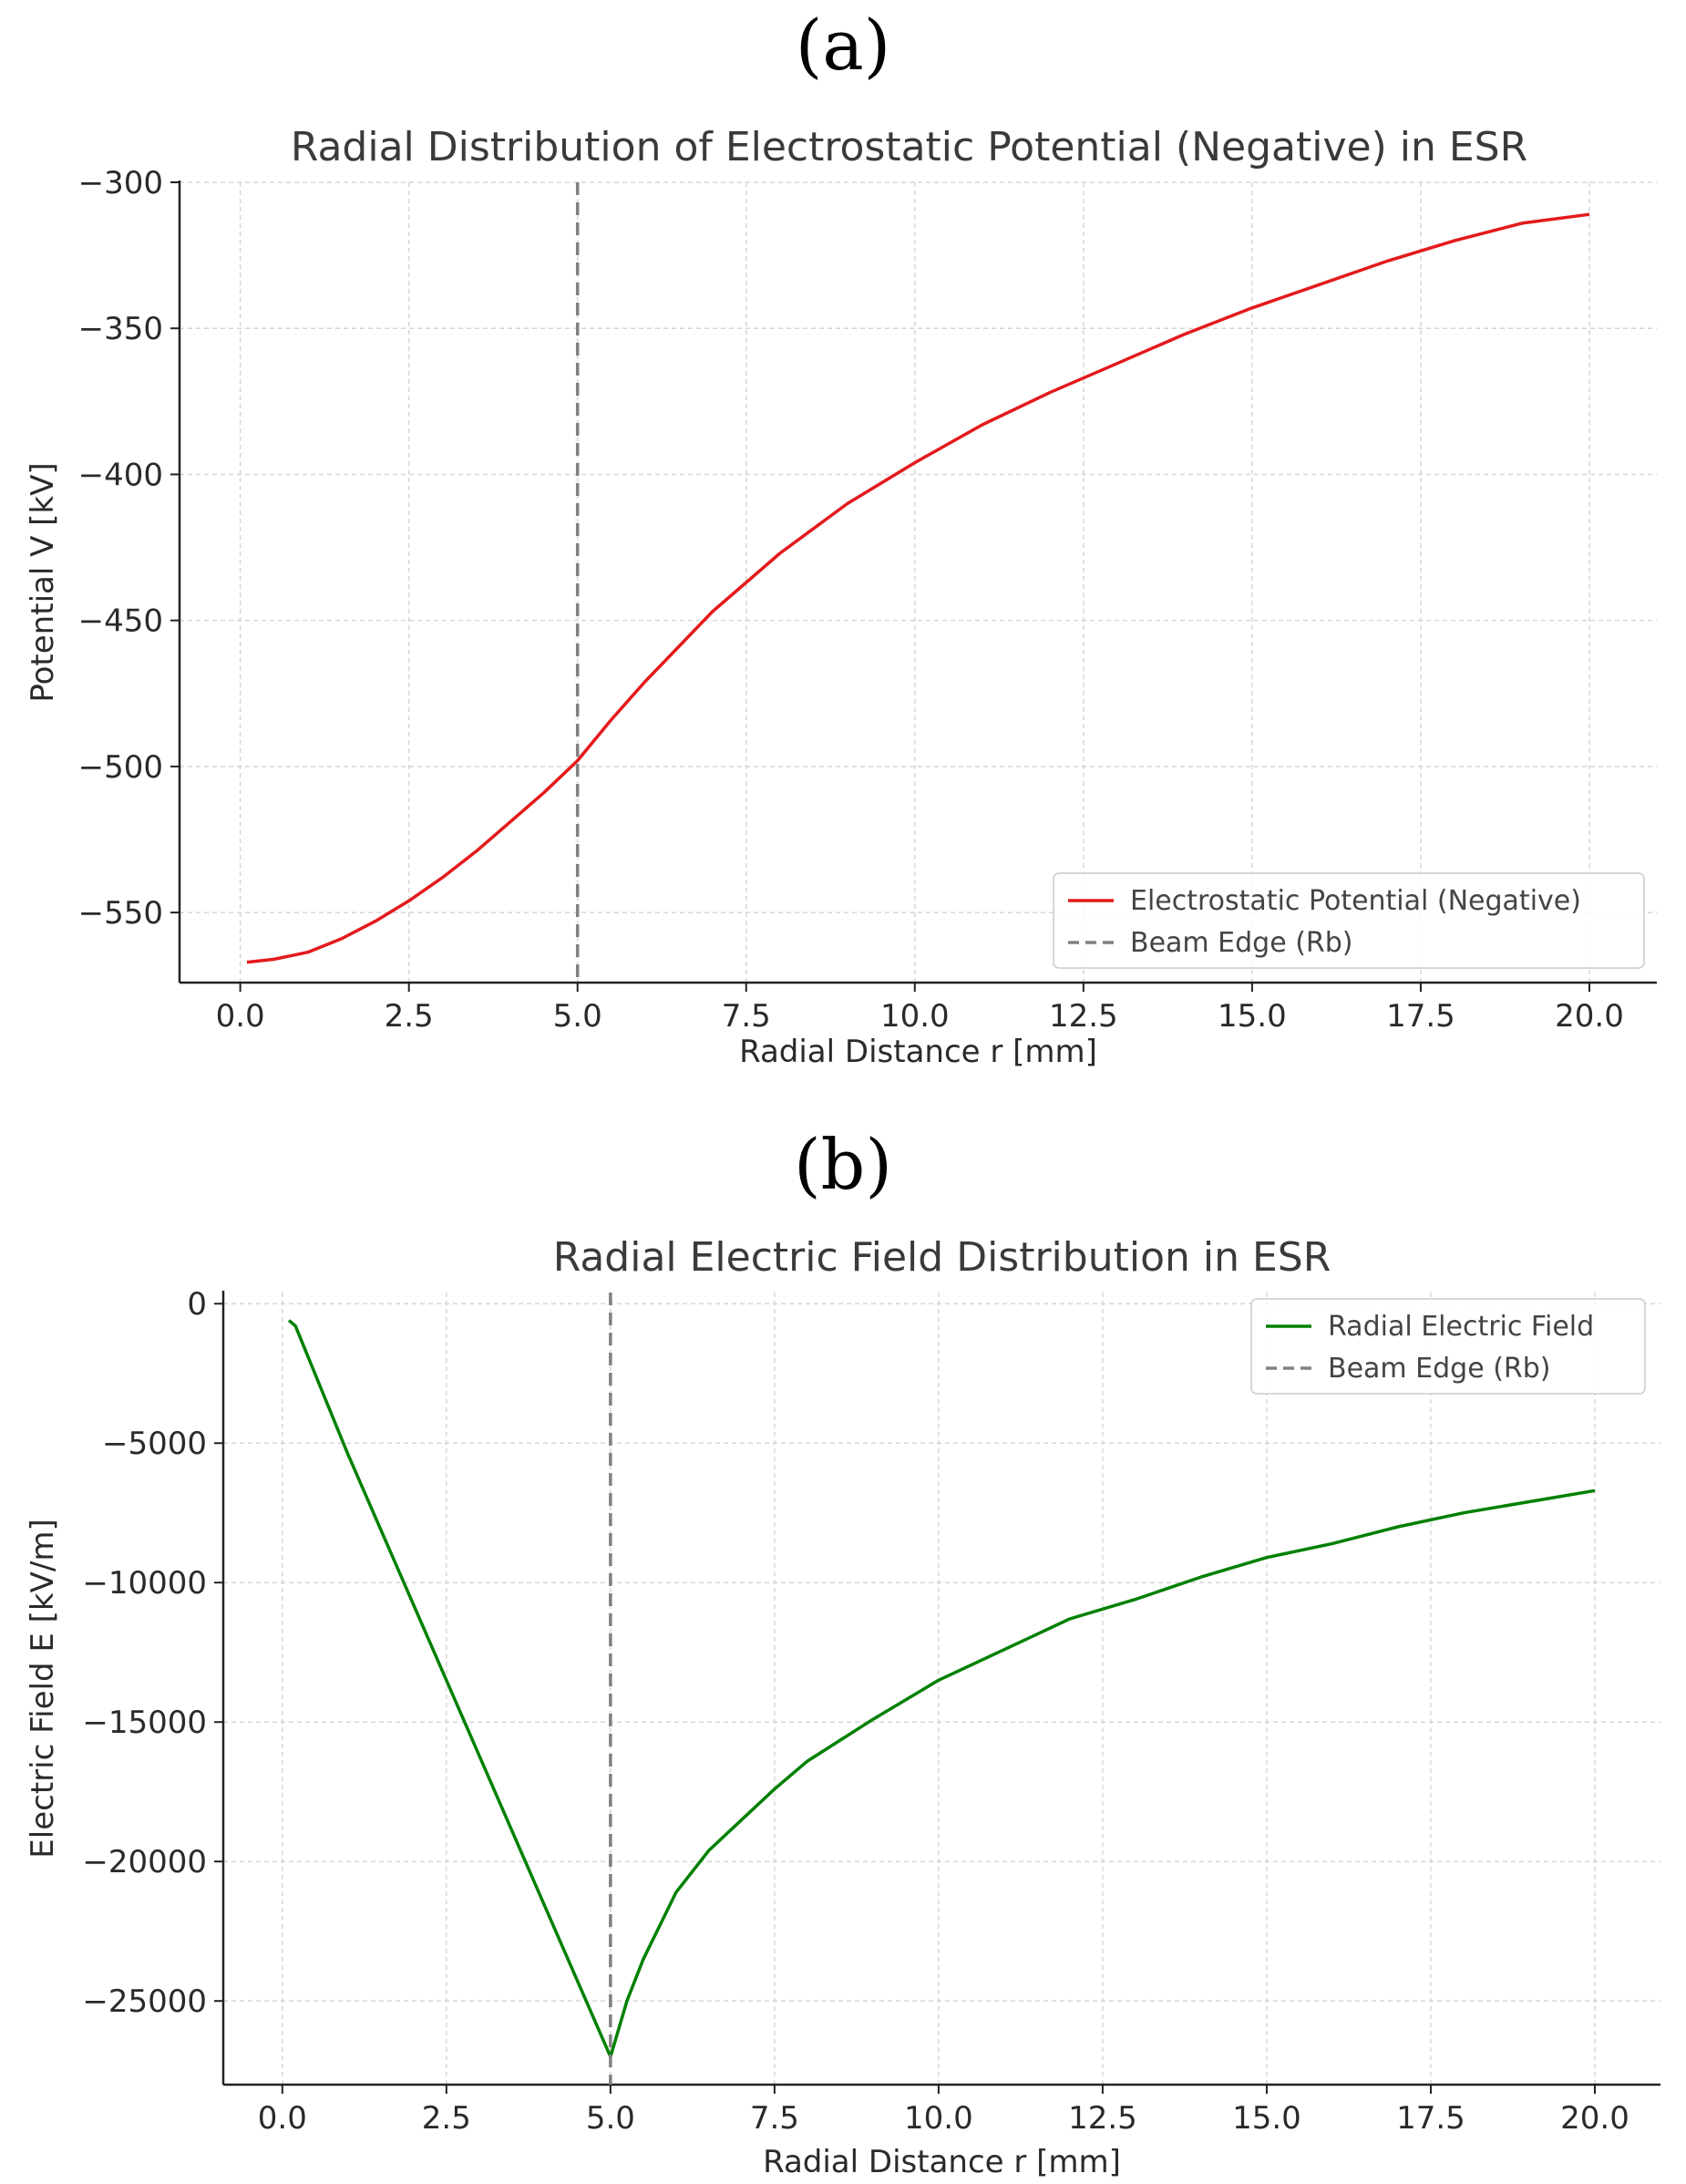 The height and width of the screenshot is (2184, 1686). I want to click on y-tick-label: −15000, so click(144, 1723).